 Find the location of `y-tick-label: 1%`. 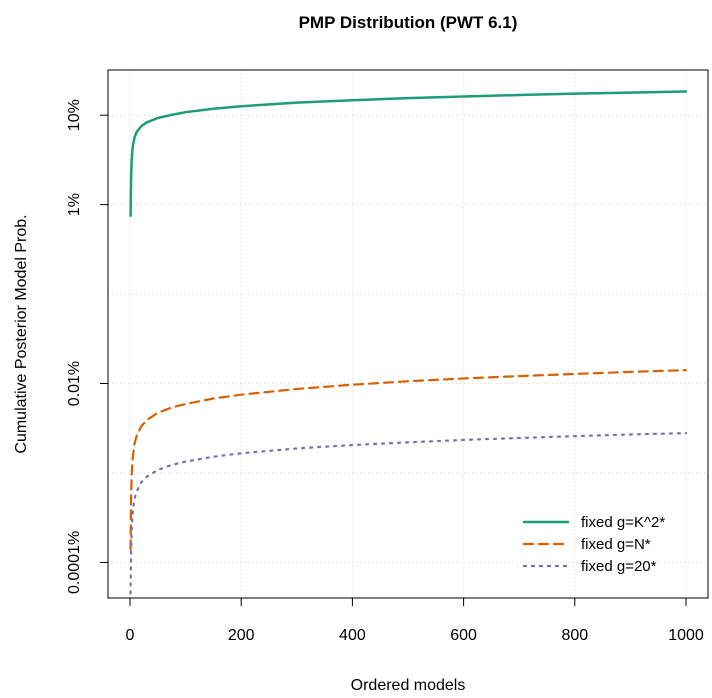

y-tick-label: 1% is located at coordinates (74, 204).